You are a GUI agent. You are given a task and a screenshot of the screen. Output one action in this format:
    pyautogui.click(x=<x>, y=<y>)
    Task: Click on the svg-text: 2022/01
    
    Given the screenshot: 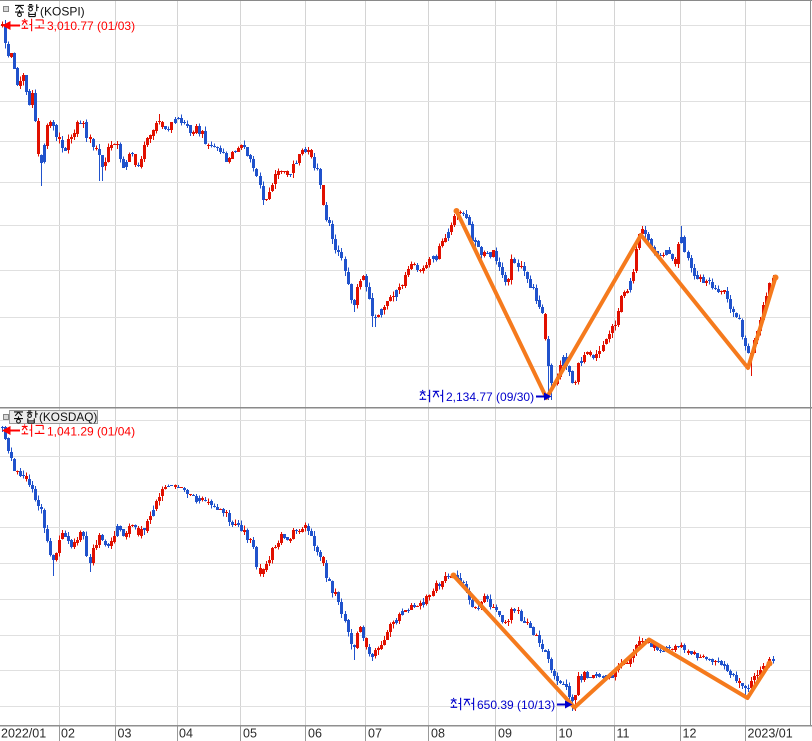 What is the action you would take?
    pyautogui.click(x=23, y=734)
    